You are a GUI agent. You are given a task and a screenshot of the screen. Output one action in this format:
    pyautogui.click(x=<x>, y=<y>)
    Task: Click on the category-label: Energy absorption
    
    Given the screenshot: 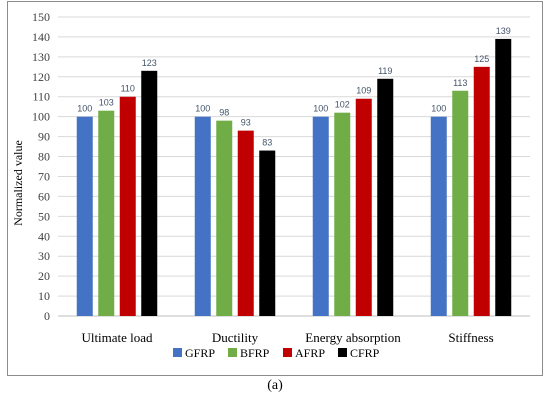 What is the action you would take?
    pyautogui.click(x=353, y=337)
    